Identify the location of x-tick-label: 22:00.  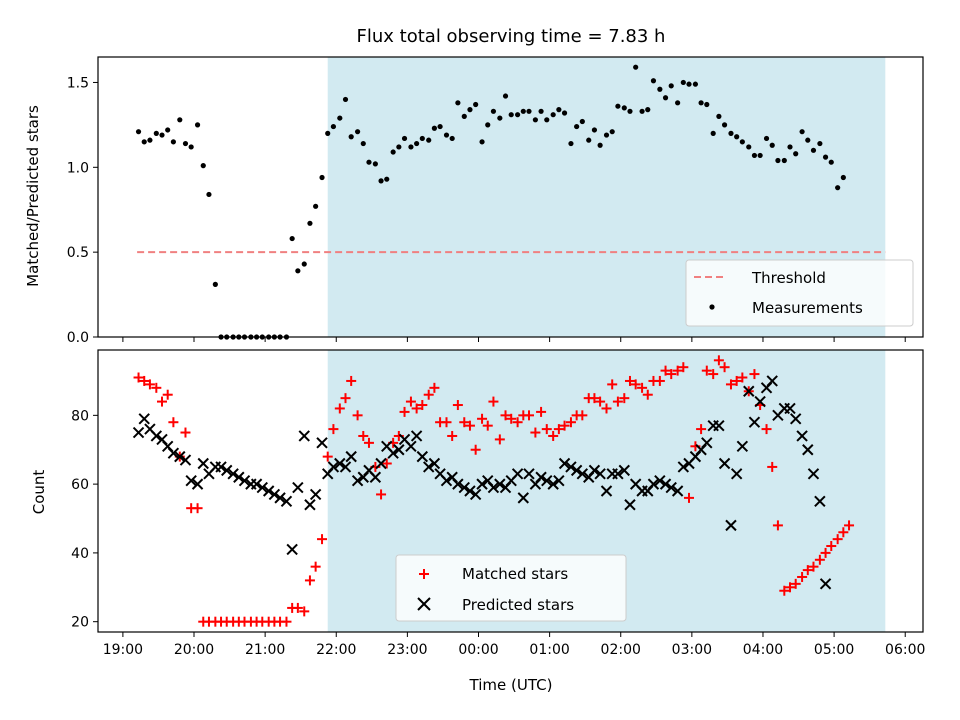
(336, 650).